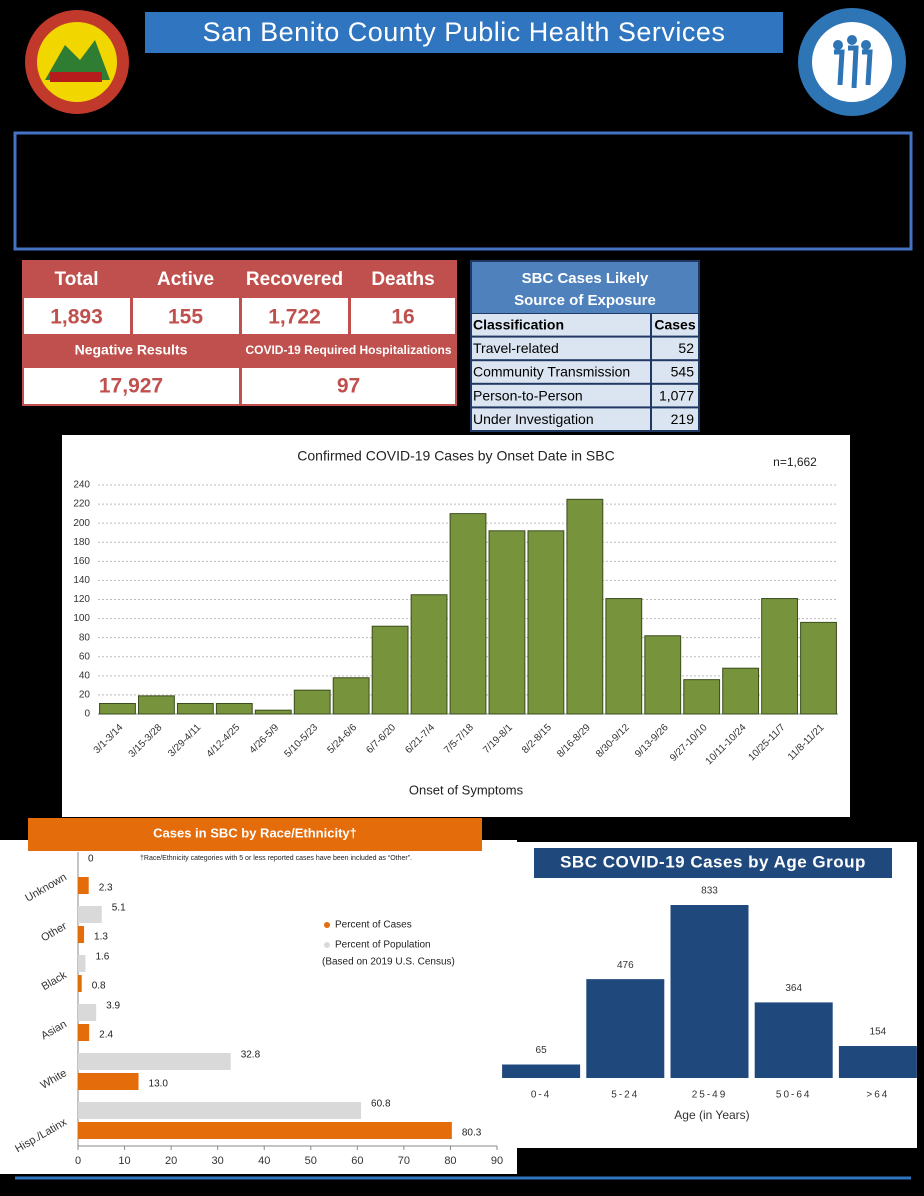 This screenshot has height=1196, width=924. Describe the element at coordinates (348, 386) in the screenshot. I see `stat-value: 97` at that location.